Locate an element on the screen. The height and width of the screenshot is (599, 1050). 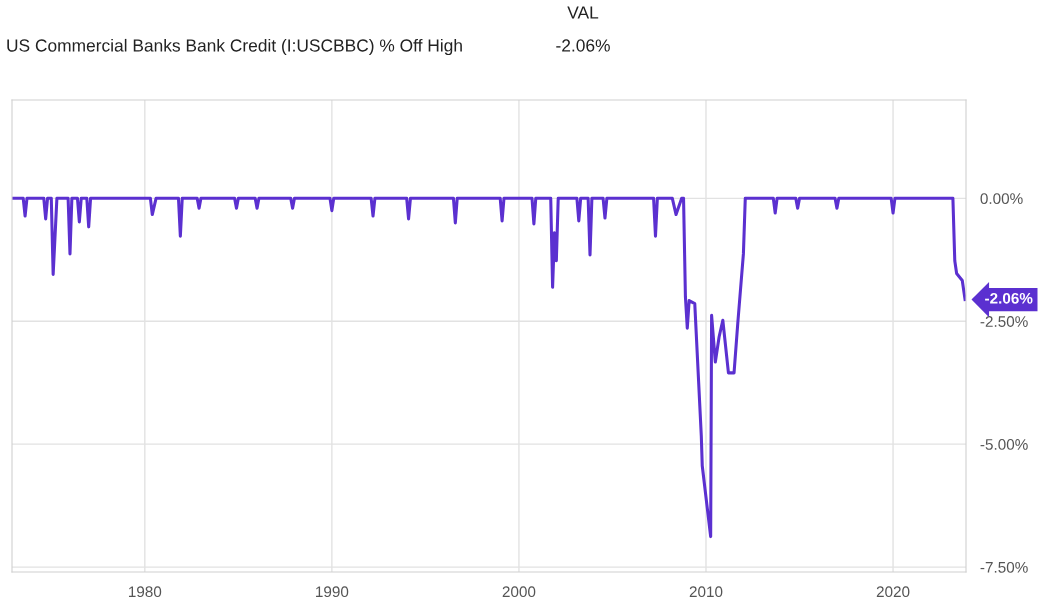
y-tick-label: -7.50% is located at coordinates (1004, 567).